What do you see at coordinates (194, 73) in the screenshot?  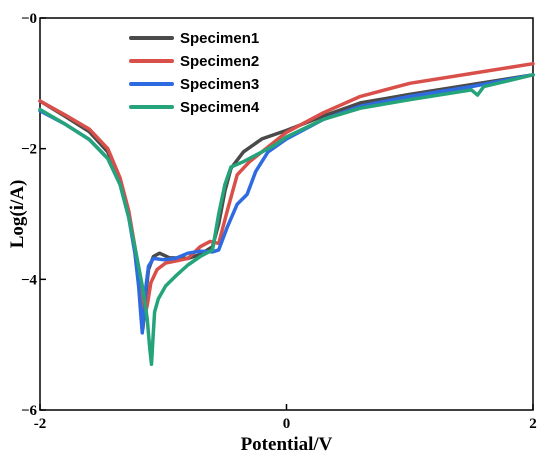 I see `legend: Specimen1 Specimen2 Specimen3 Specimen4` at bounding box center [194, 73].